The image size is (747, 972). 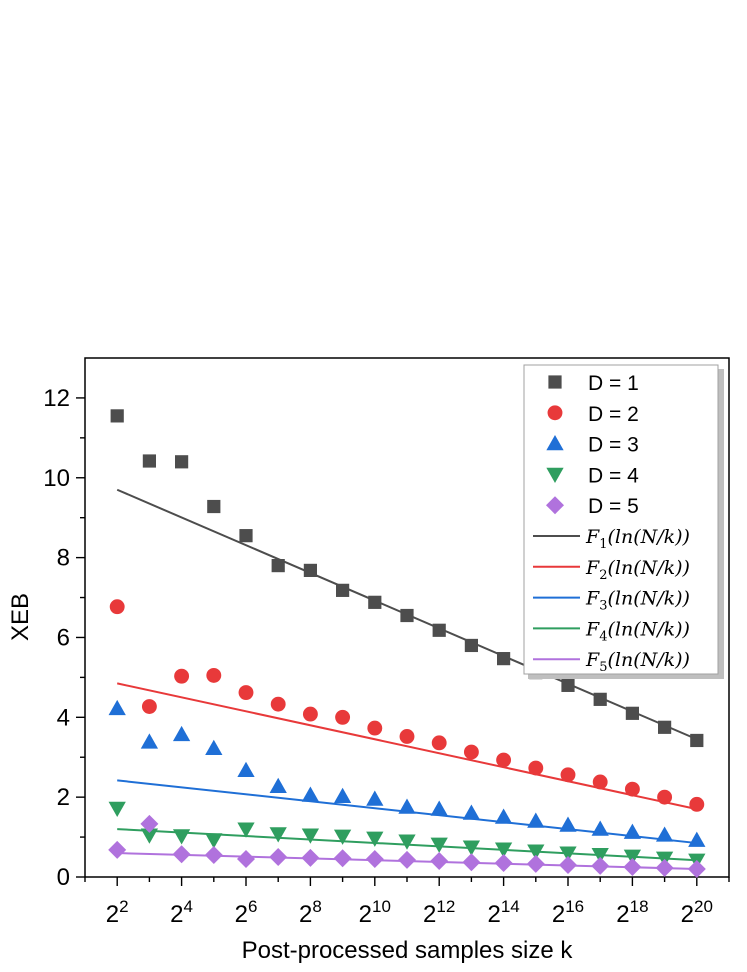 I want to click on x-tick-label: 220, so click(x=697, y=912).